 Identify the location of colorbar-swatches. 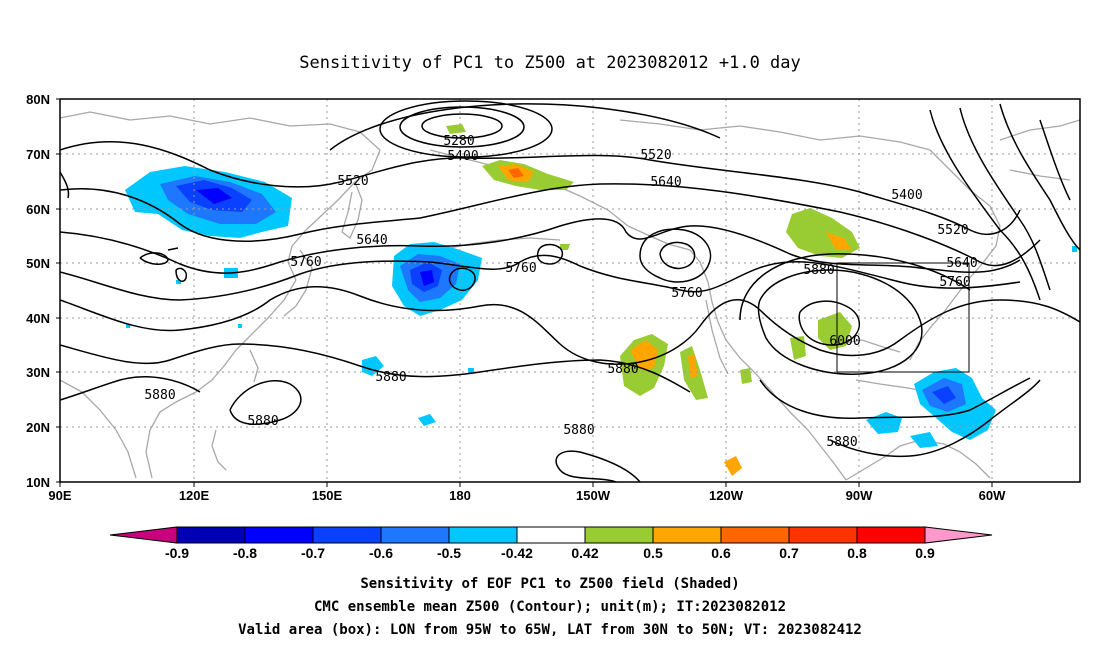
(551, 535).